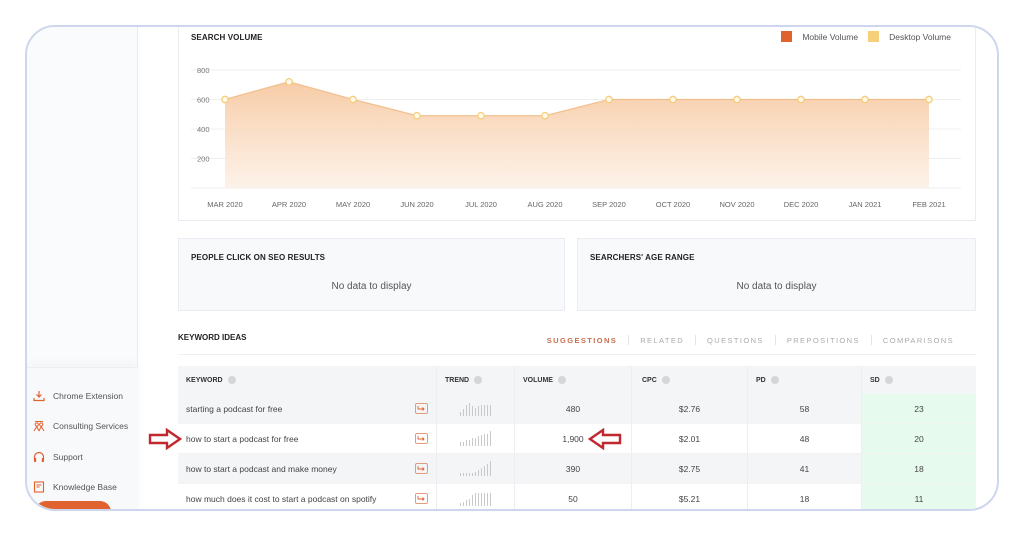 Image resolution: width=1024 pixels, height=536 pixels. What do you see at coordinates (928, 204) in the screenshot?
I see `svg-text: FEB 2021` at bounding box center [928, 204].